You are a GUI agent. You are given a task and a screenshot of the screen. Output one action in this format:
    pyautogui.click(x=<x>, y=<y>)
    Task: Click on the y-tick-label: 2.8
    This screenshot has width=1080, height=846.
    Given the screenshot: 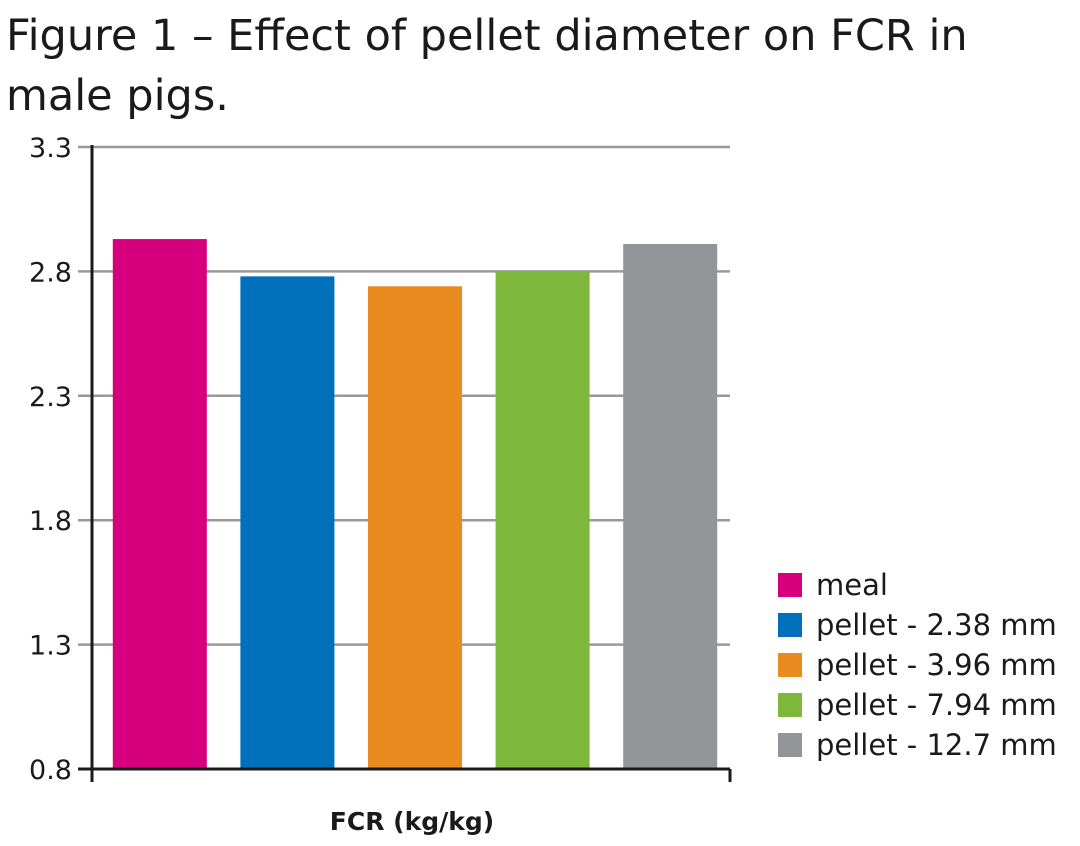 What is the action you would take?
    pyautogui.click(x=50, y=272)
    